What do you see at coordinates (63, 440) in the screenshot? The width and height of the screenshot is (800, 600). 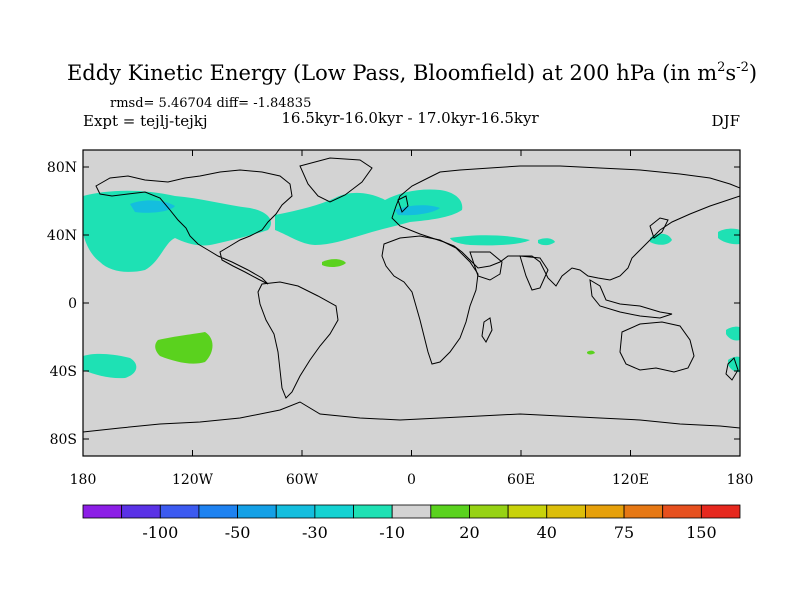 I see `latitude-tick-label: 80S` at bounding box center [63, 440].